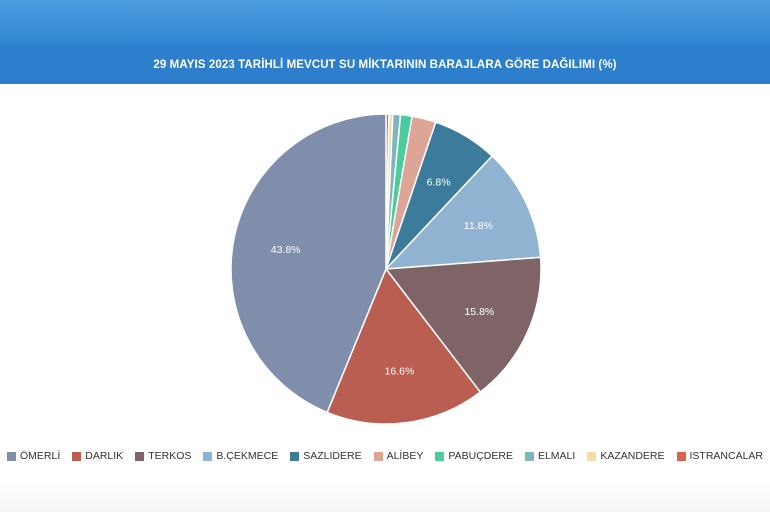 The height and width of the screenshot is (512, 770). What do you see at coordinates (632, 456) in the screenshot?
I see `legend-label: KAZANDERE` at bounding box center [632, 456].